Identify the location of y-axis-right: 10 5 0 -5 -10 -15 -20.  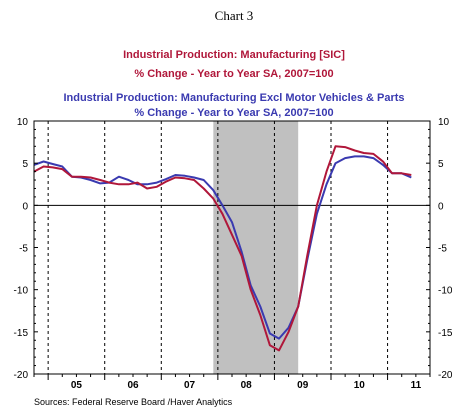
(439, 249).